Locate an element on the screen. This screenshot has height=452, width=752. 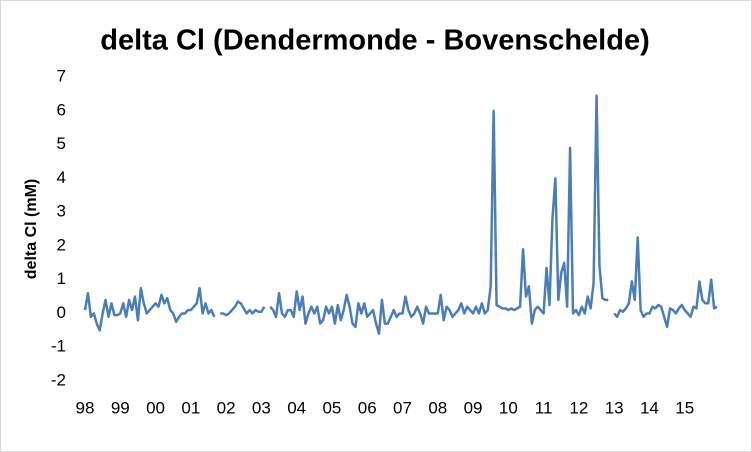
y-tick-label: 2 is located at coordinates (61, 244).